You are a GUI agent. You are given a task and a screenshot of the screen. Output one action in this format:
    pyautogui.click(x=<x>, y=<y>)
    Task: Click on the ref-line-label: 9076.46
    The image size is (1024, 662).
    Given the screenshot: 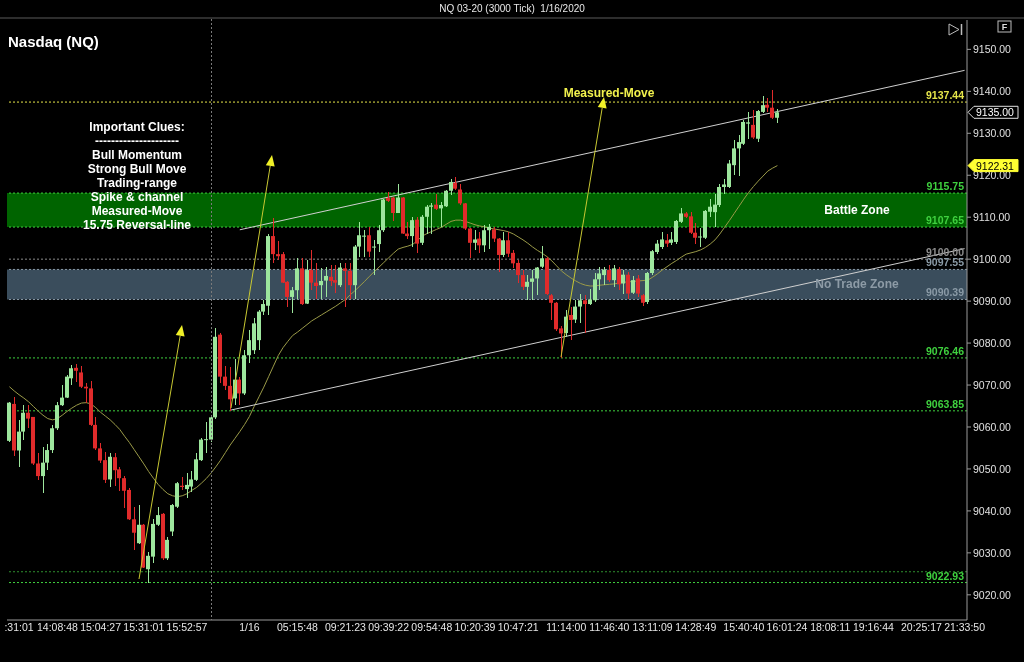 What is the action you would take?
    pyautogui.click(x=945, y=350)
    